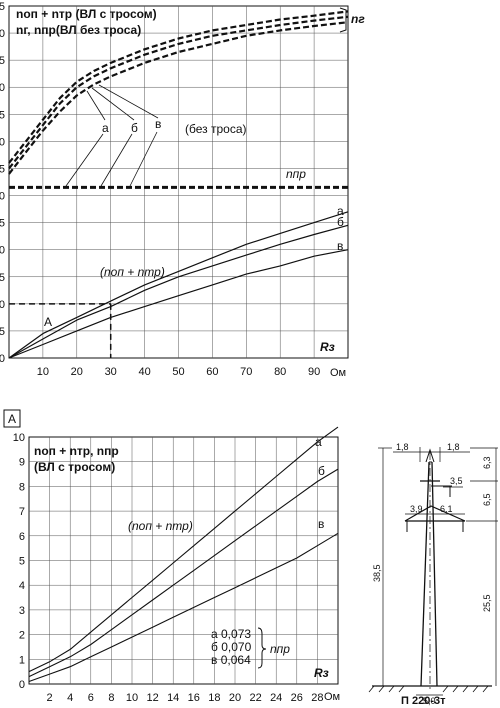  I want to click on top-label-1: nоп + nтр (ВЛ с тросом), so click(86, 14).